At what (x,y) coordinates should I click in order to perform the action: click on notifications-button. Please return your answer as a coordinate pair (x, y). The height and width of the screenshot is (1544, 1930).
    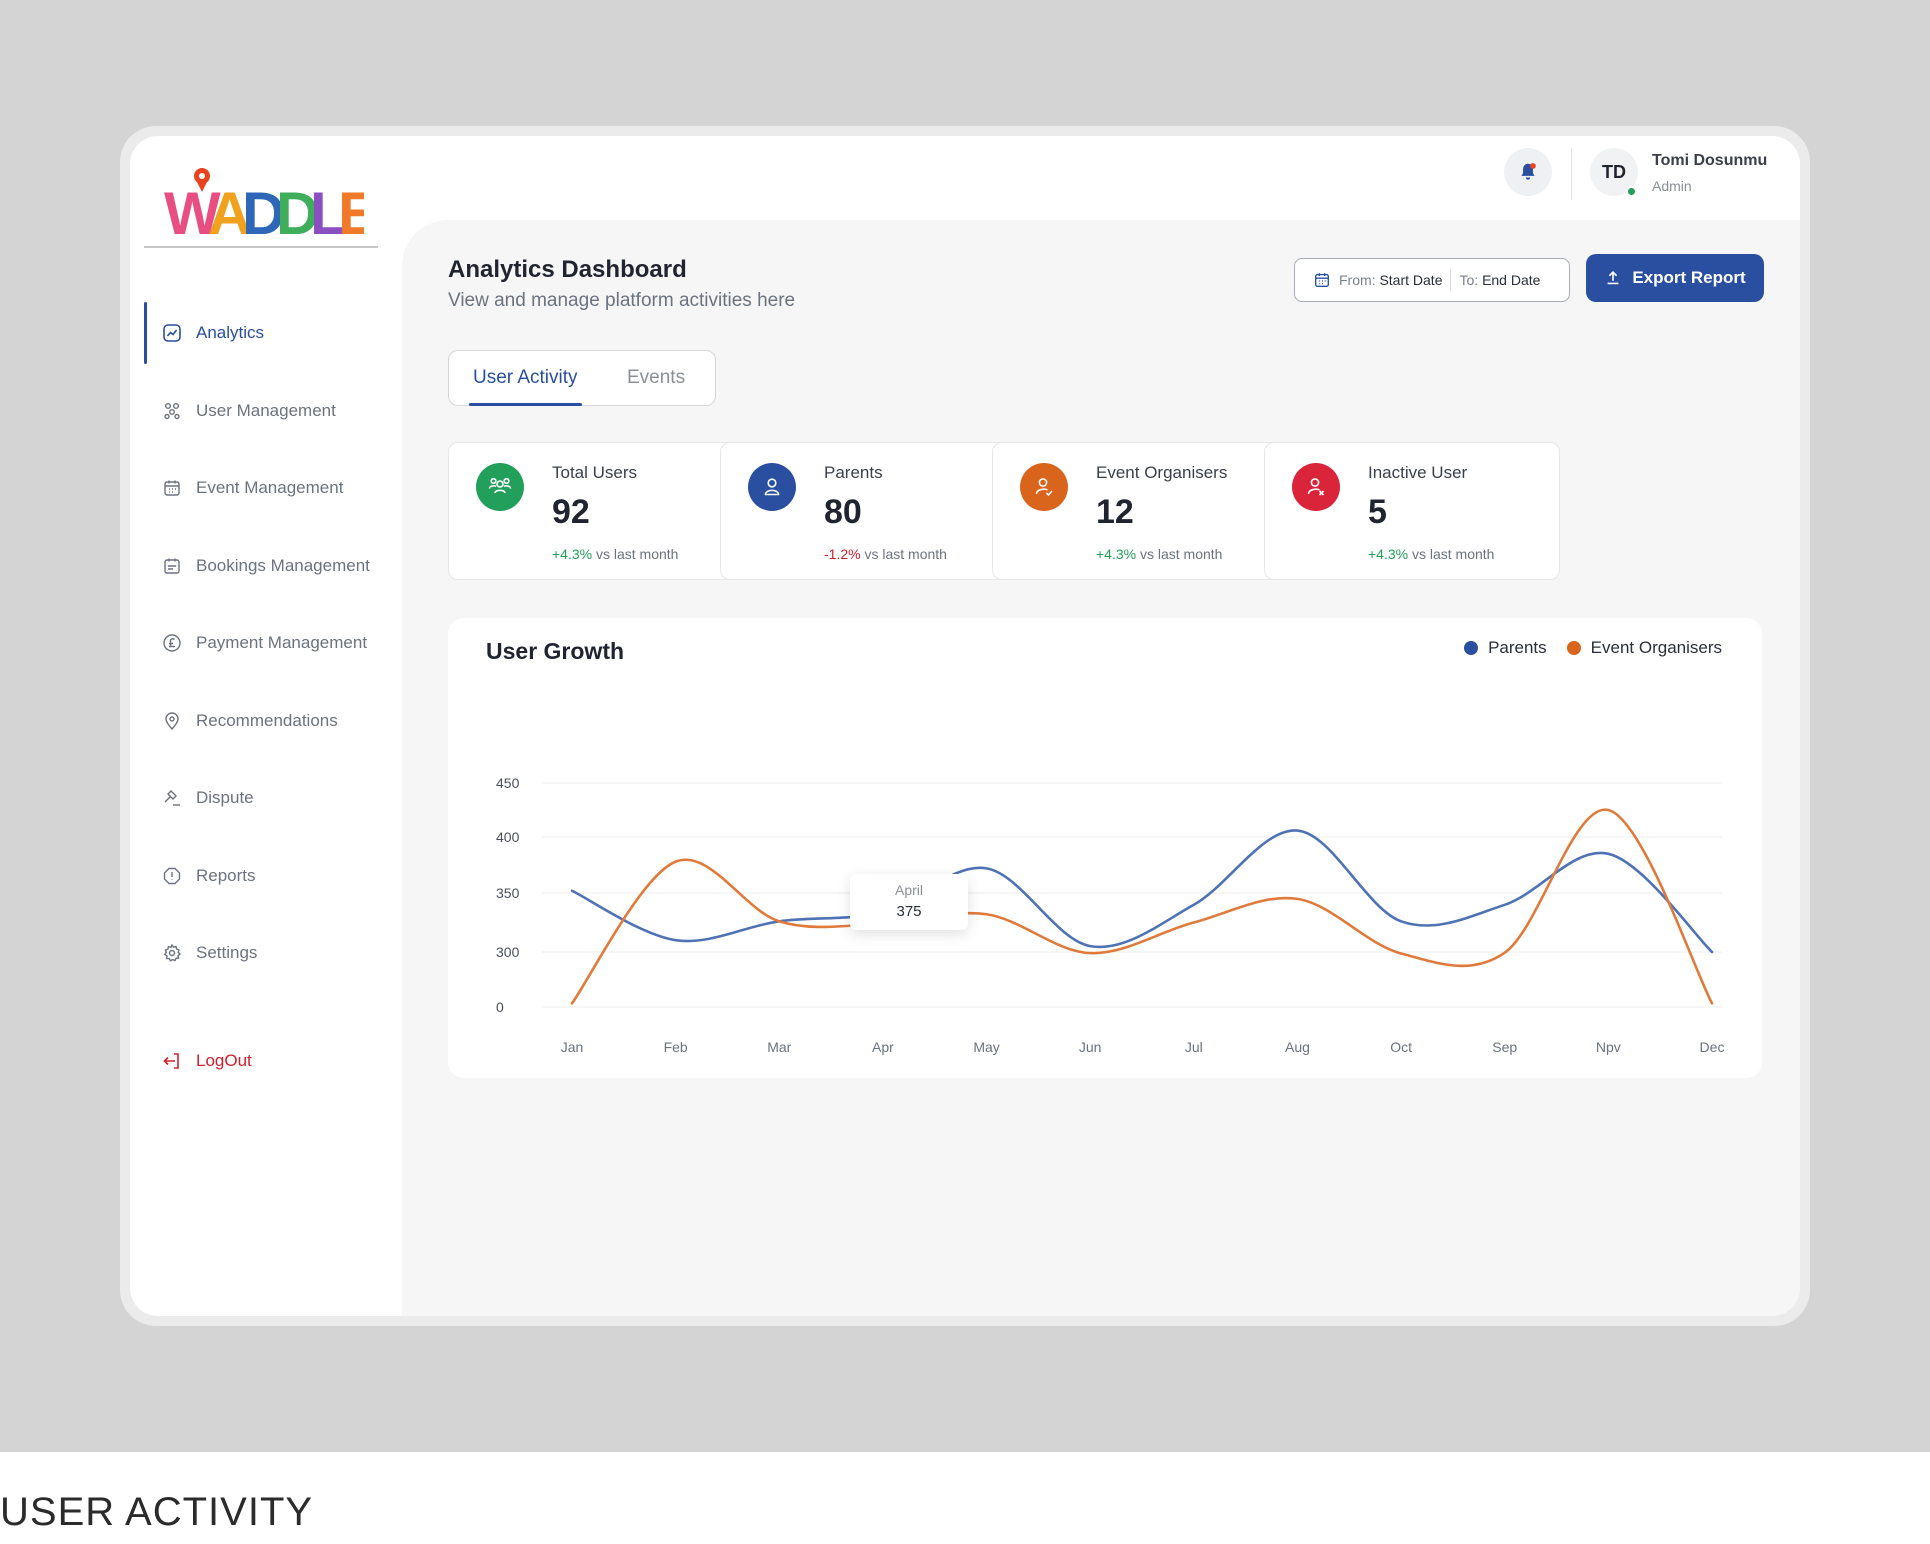
    Looking at the image, I should click on (1528, 172).